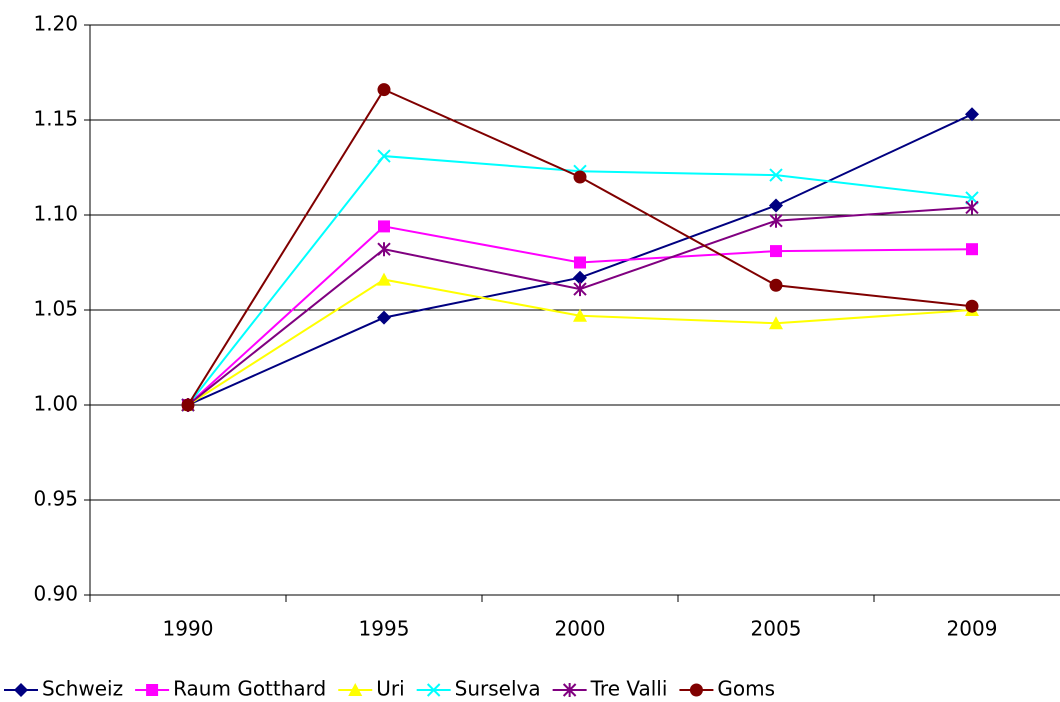  I want to click on legend-item: Schweiz, so click(63, 689).